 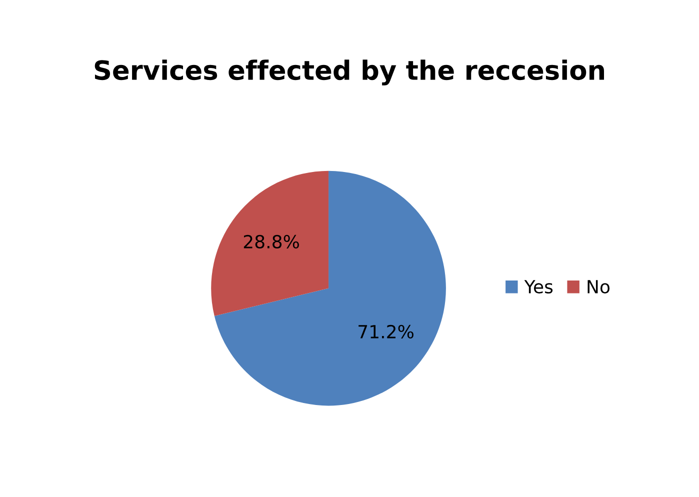 I want to click on legend-label: Yes, so click(x=538, y=287).